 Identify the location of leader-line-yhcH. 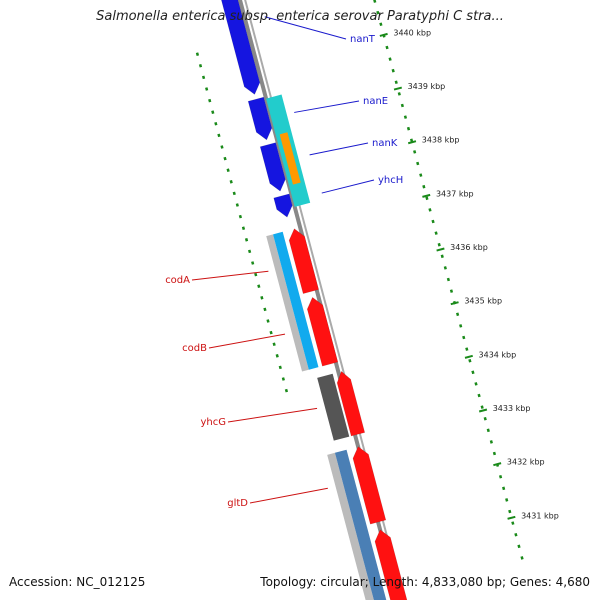
(348, 186).